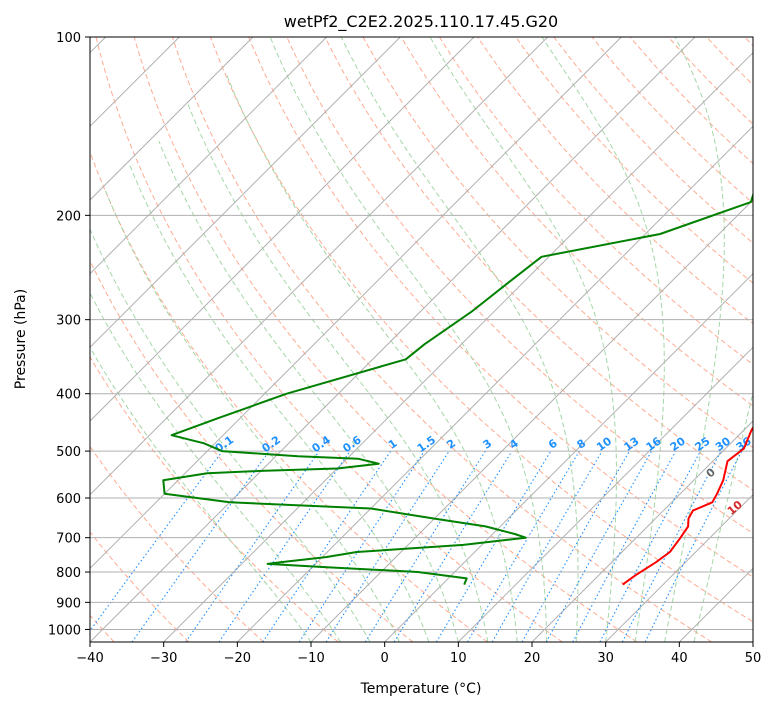 The image size is (775, 708). I want to click on x-tick-label: 0, so click(385, 658).